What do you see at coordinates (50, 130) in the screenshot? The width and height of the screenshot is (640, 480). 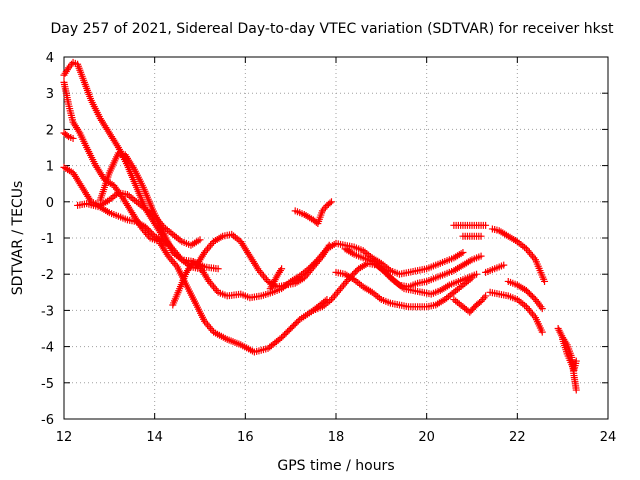 I see `y-tick-label: 2` at bounding box center [50, 130].